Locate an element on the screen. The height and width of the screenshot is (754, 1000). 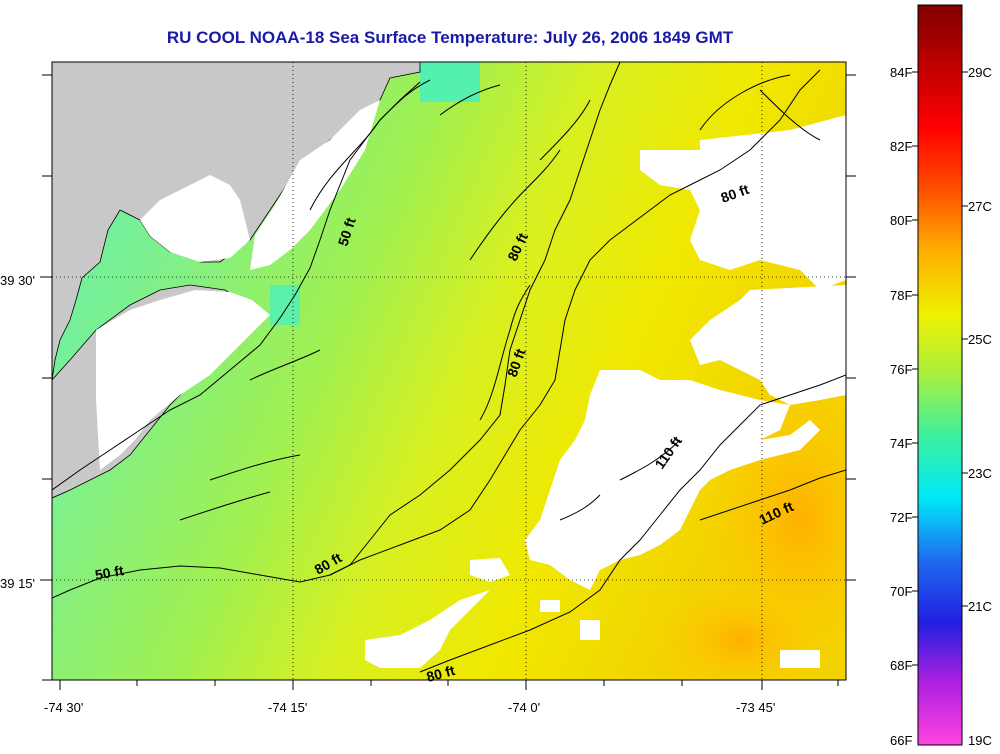
colorbar-f-label: 80F is located at coordinates (901, 220).